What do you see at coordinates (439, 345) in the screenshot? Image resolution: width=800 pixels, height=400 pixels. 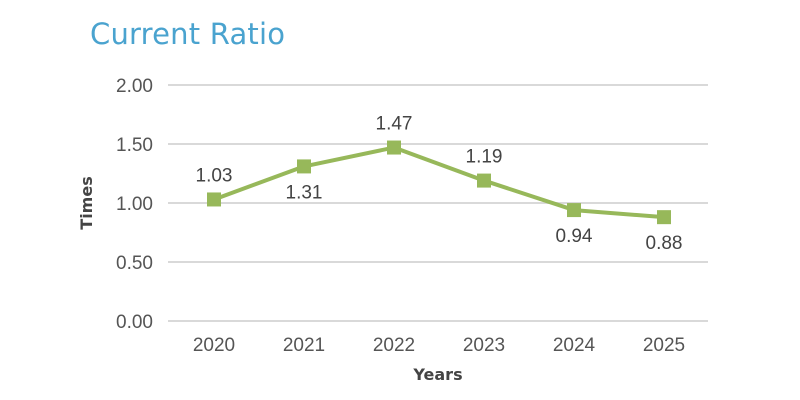 I see `x-axis-ticks: 2020 2021 2022 2023 2024 2025` at bounding box center [439, 345].